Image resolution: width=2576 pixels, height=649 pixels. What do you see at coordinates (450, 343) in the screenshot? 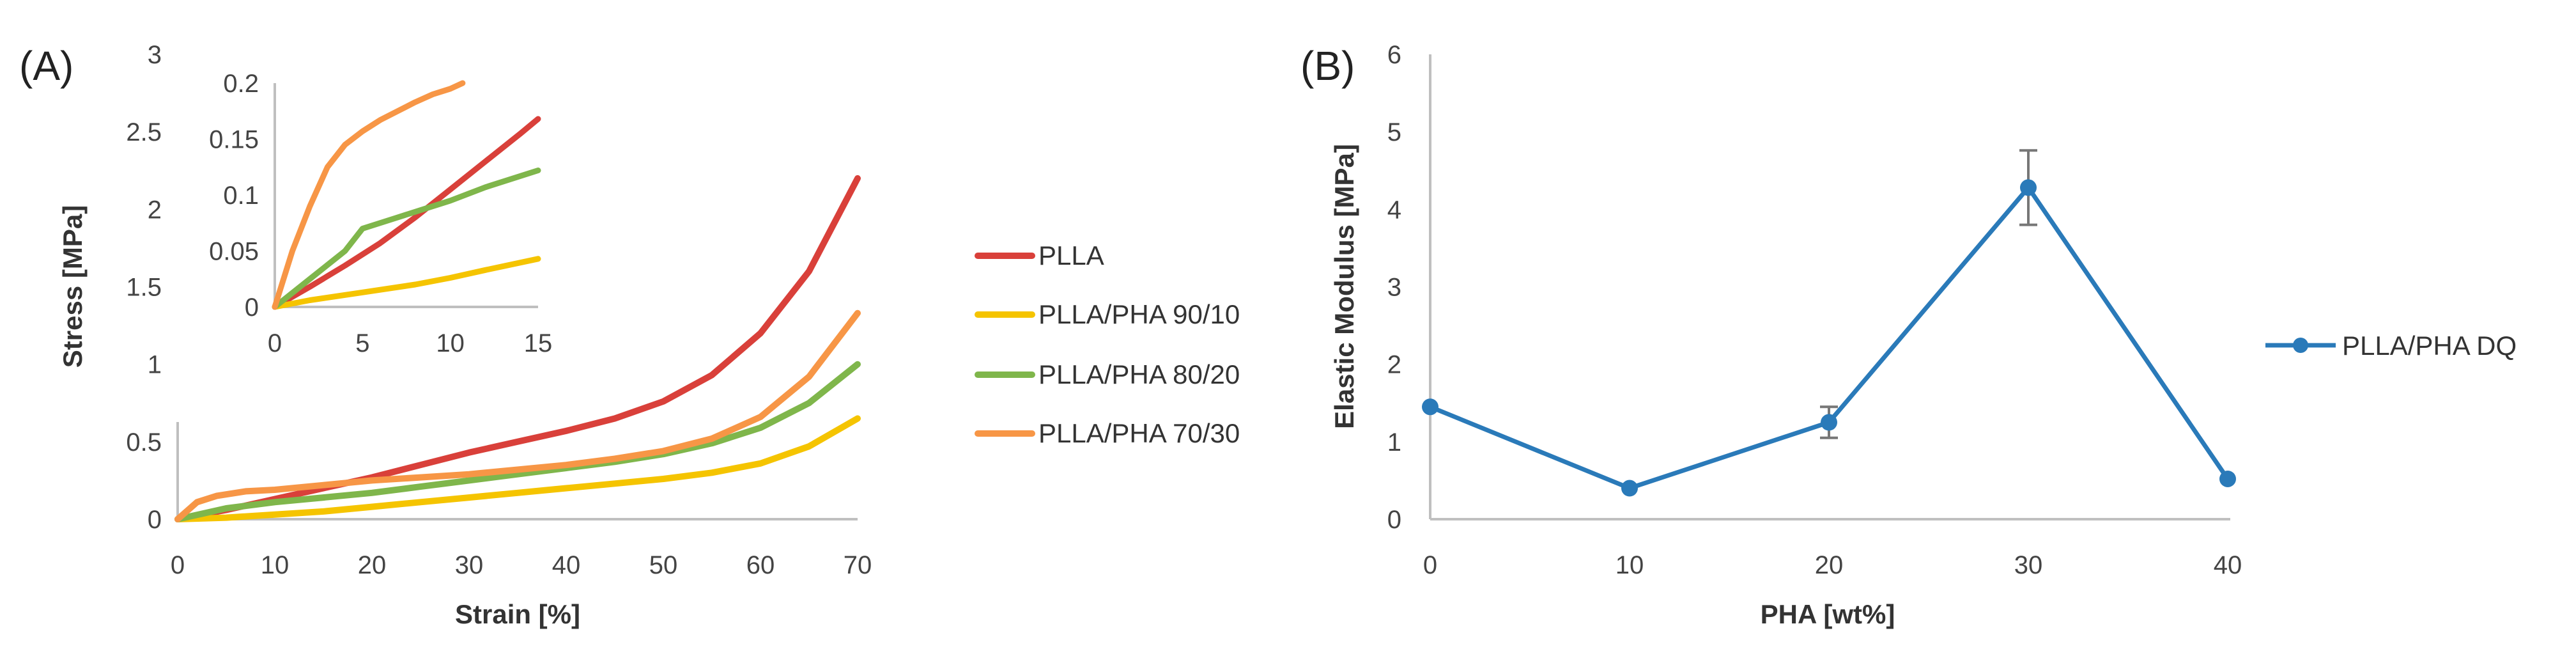
I see `inset-x-tick-label: 10` at bounding box center [450, 343].